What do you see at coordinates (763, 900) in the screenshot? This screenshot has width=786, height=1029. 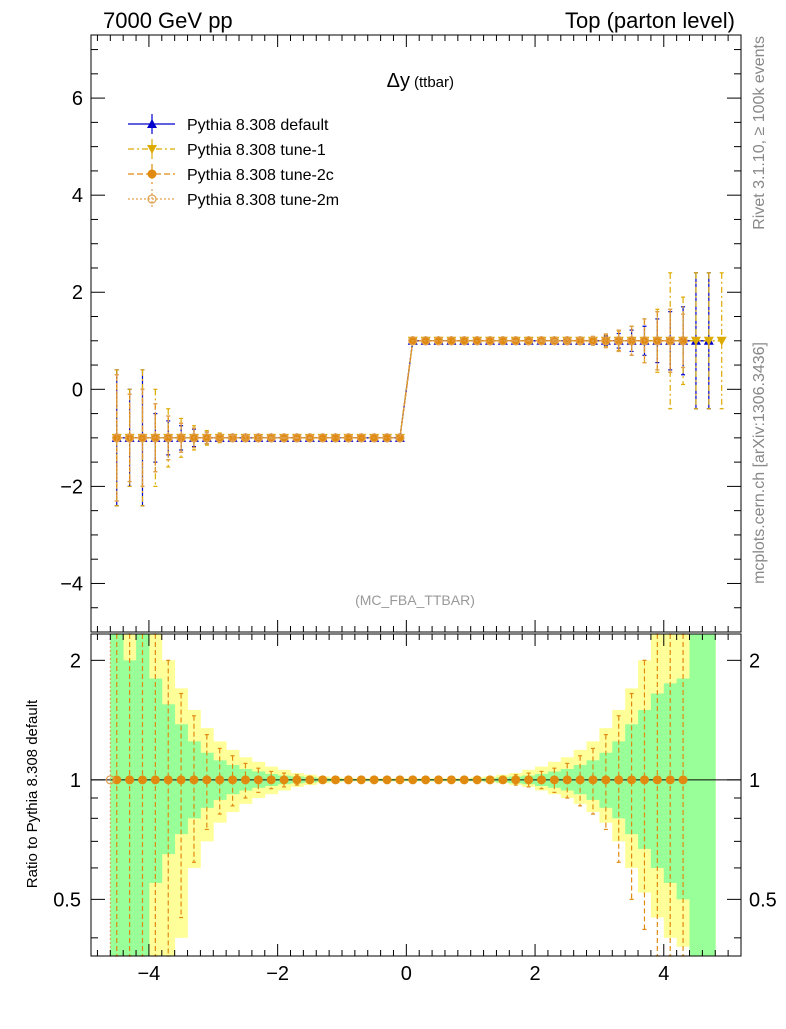 I see `ratio-ytick-label-right: 0.5` at bounding box center [763, 900].